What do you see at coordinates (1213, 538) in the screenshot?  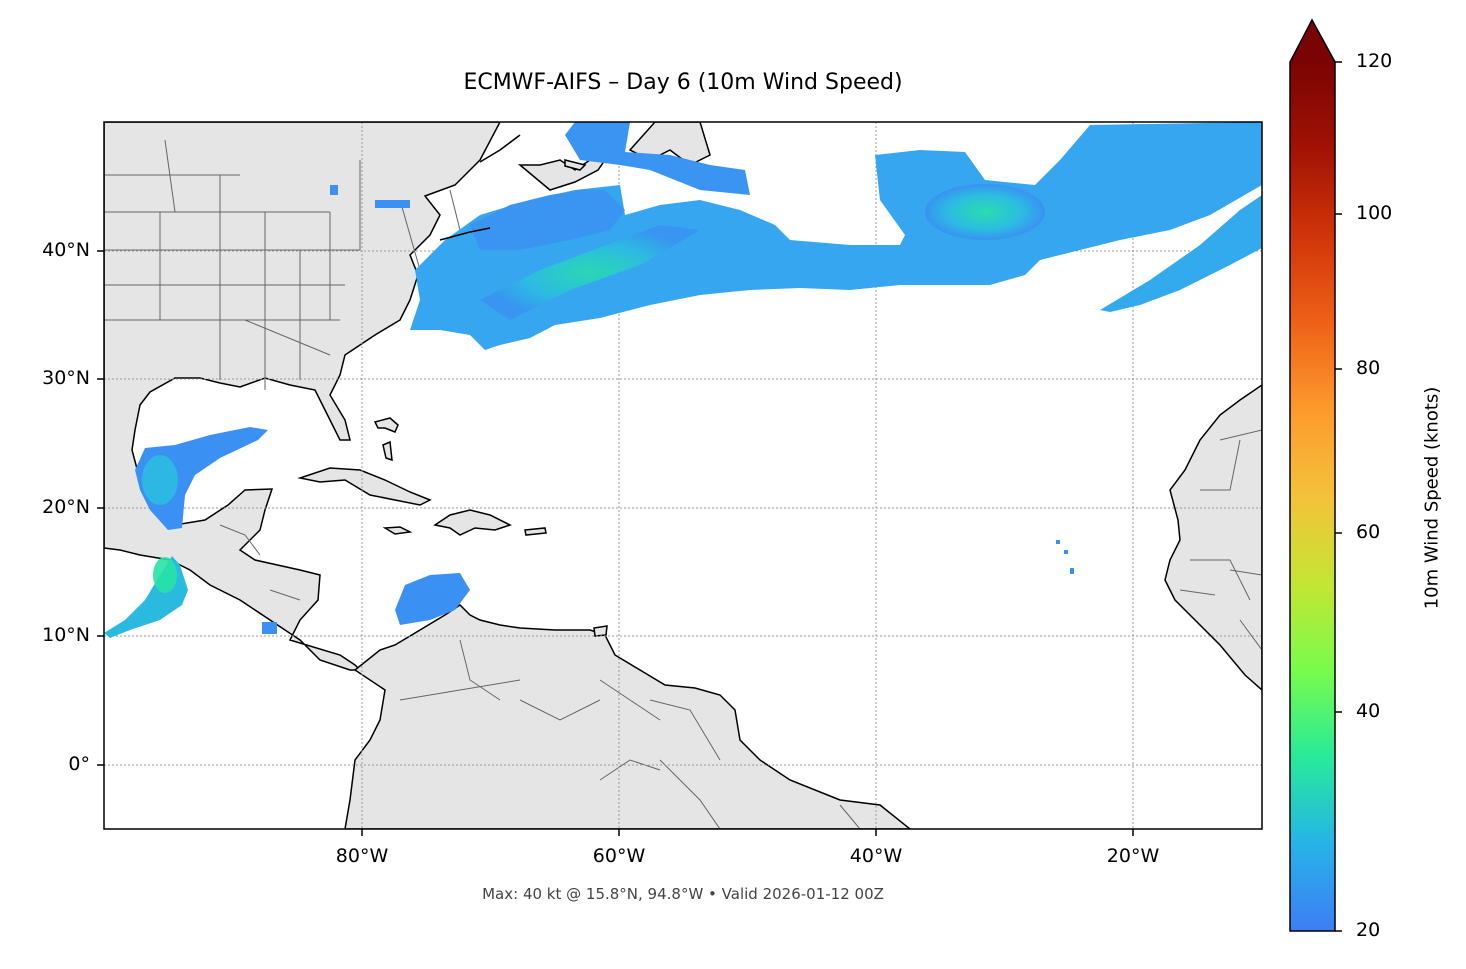 I see `africa-land` at bounding box center [1213, 538].